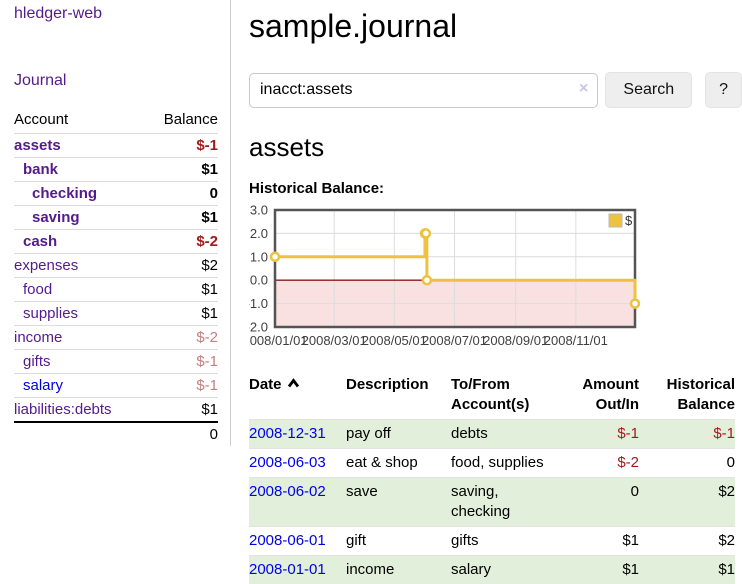 This screenshot has height=584, width=742. I want to click on register-header-date: Date, so click(297, 395).